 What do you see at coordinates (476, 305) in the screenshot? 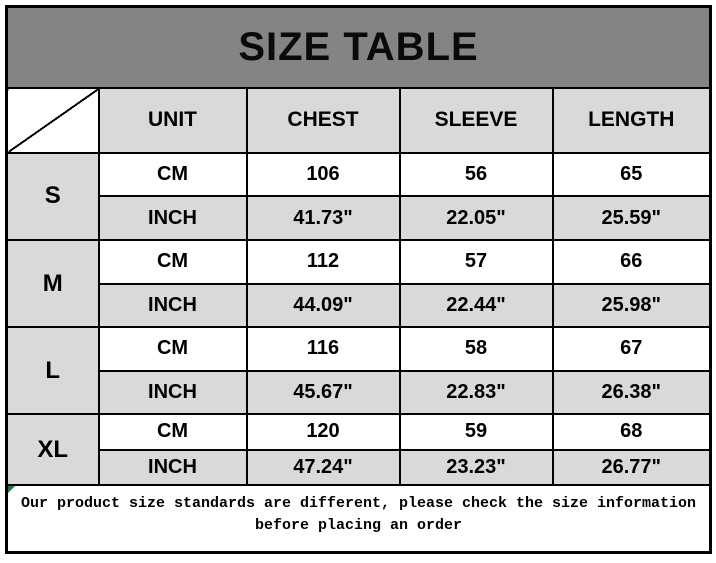
I see `sleeve-cell: 22.44"` at bounding box center [476, 305].